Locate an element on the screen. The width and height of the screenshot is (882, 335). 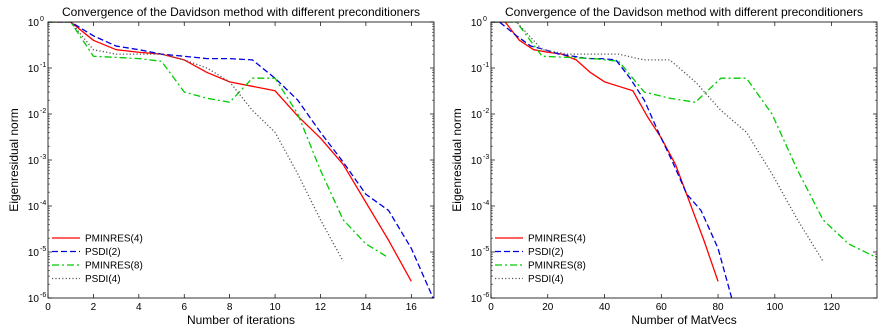
x-tick-label: 2 is located at coordinates (94, 307).